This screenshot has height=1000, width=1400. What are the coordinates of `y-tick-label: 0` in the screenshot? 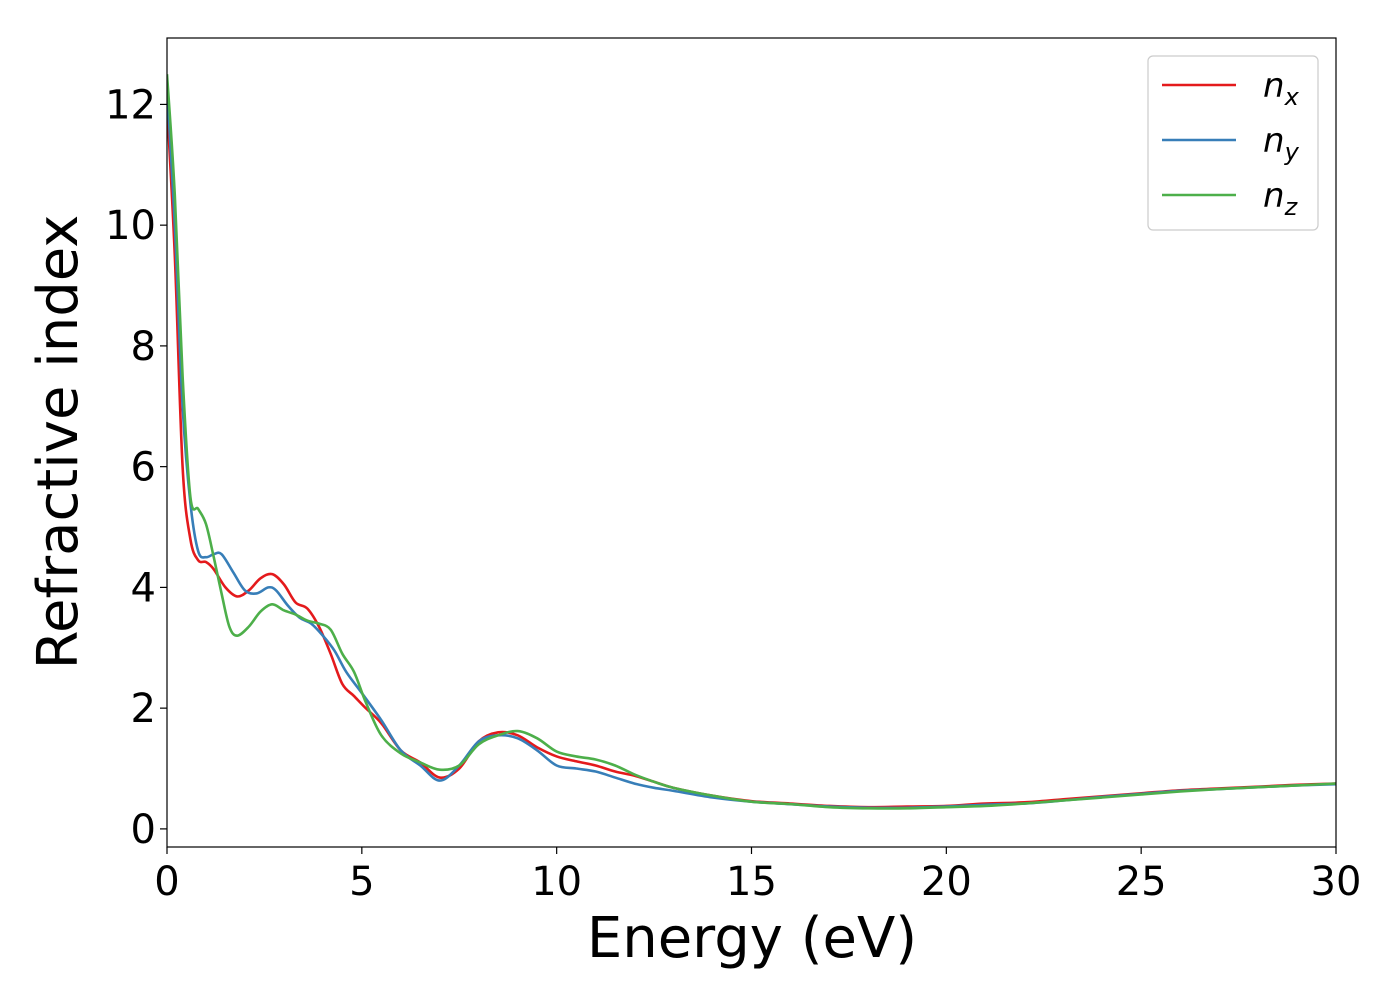 It's located at (143, 830).